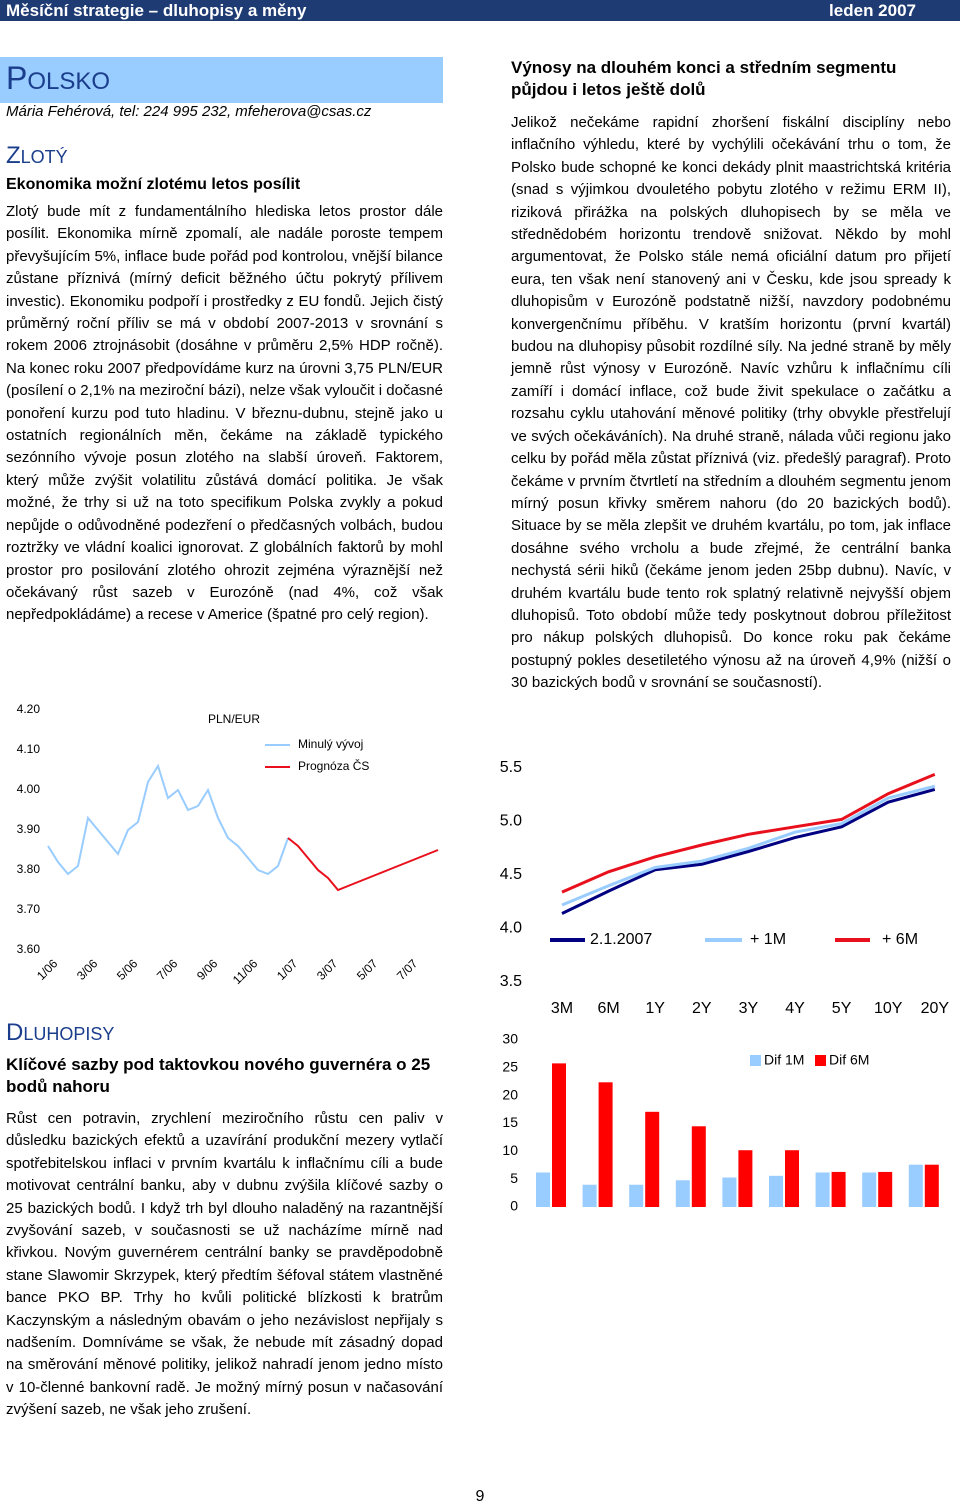 The height and width of the screenshot is (1507, 960). What do you see at coordinates (153, 184) in the screenshot?
I see `heading: Ekonomika možní zlotému letos posílit` at bounding box center [153, 184].